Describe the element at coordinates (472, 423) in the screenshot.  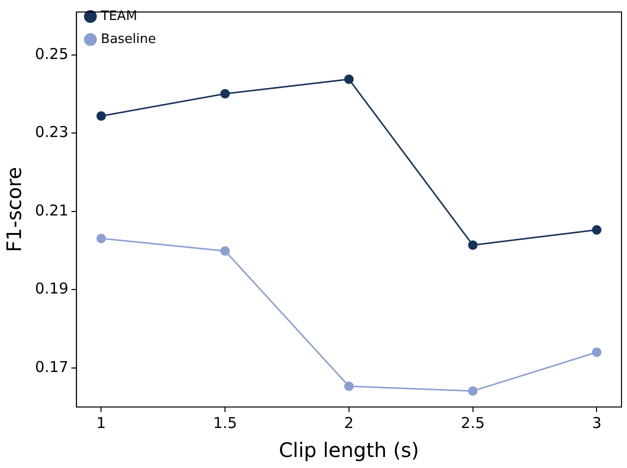
I see `x-tick-label: 2.5` at that location.